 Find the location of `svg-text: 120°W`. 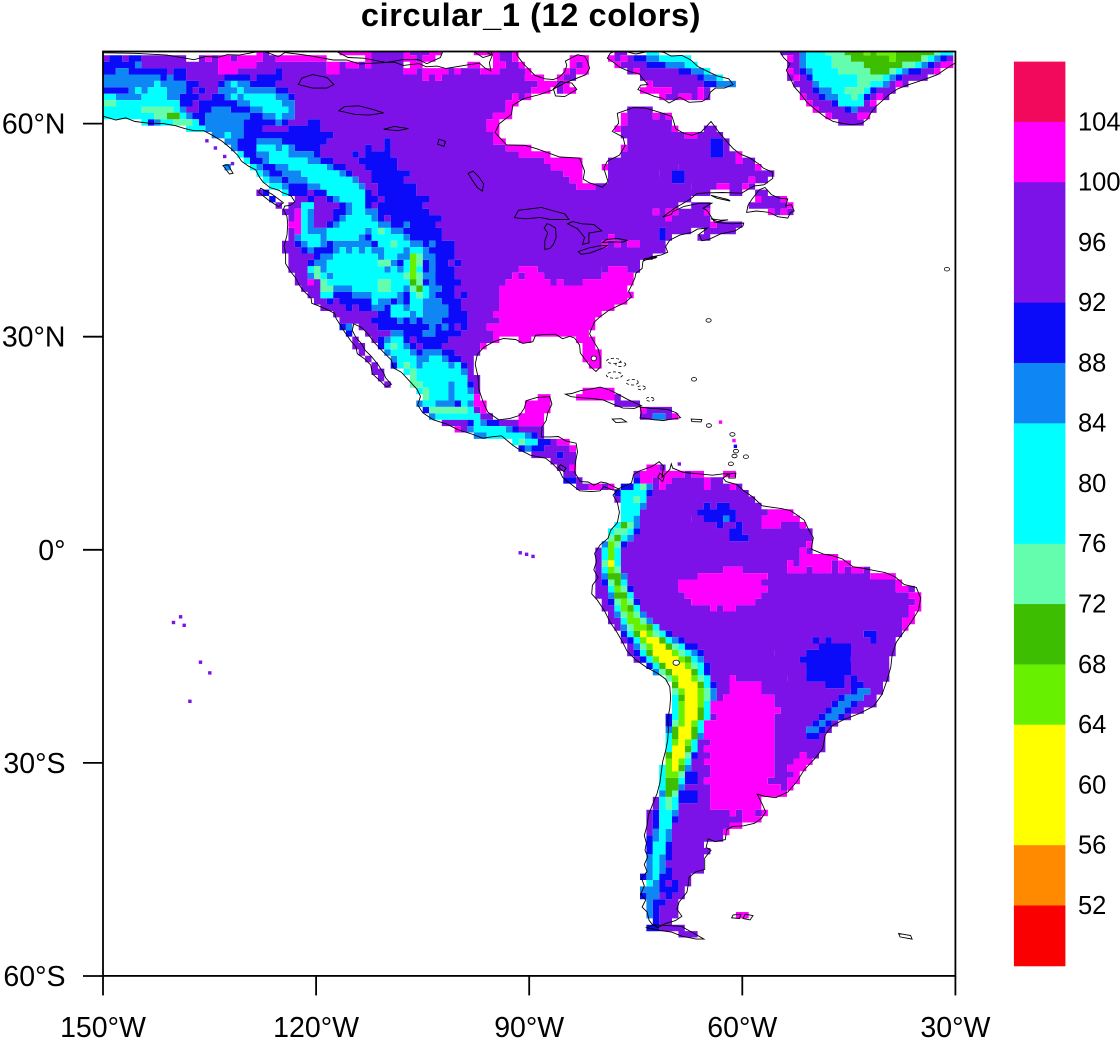

svg-text: 120°W is located at coordinates (316, 1026).